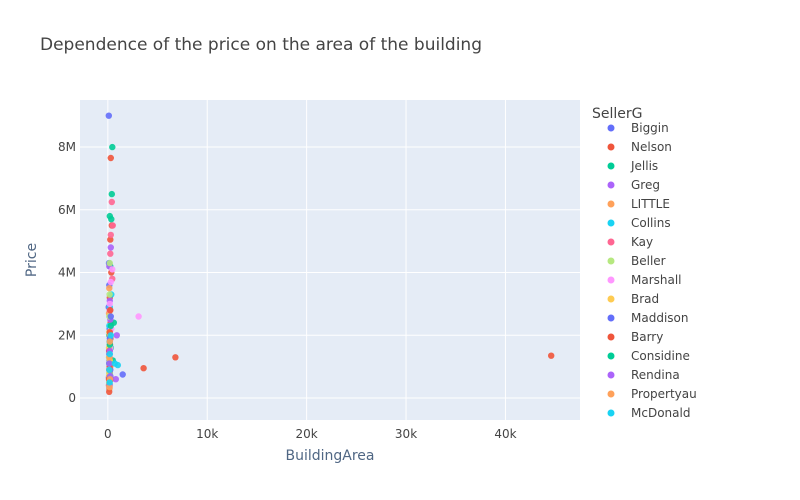 The width and height of the screenshot is (800, 500). I want to click on y-tick-label: 2M, so click(67, 335).